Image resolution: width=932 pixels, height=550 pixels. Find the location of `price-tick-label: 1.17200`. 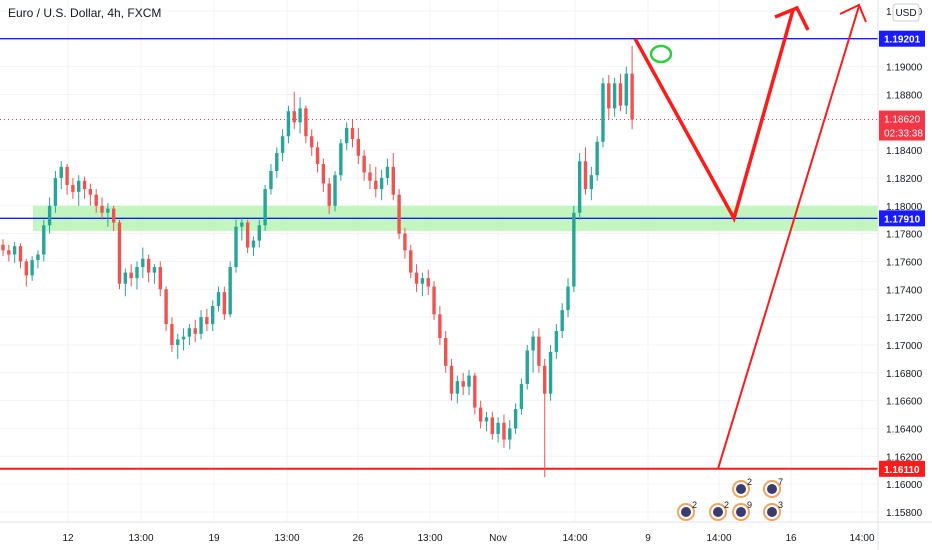

price-tick-label: 1.17200 is located at coordinates (904, 318).